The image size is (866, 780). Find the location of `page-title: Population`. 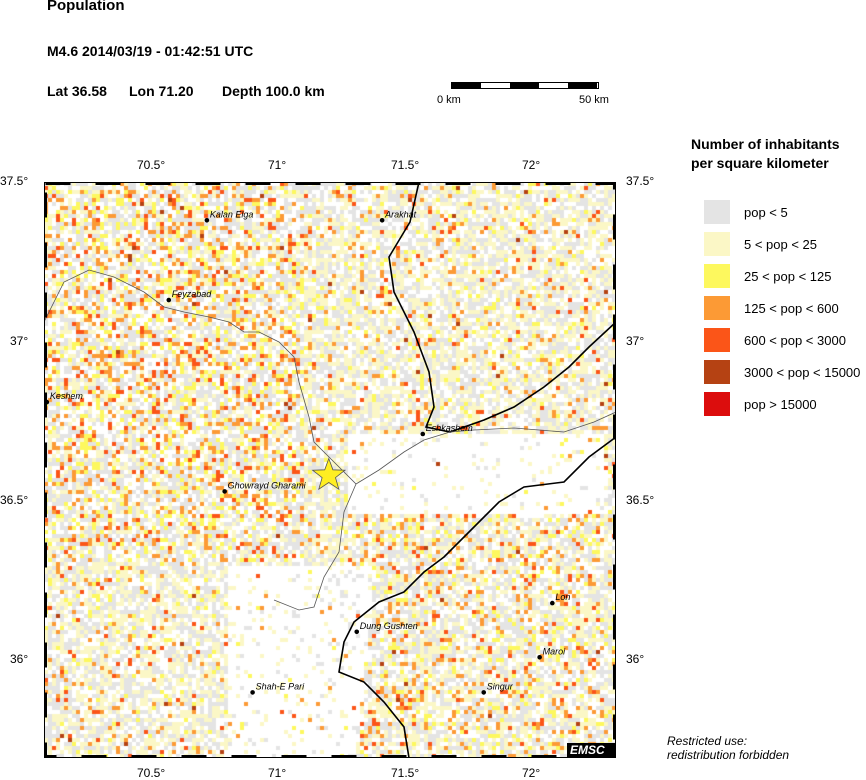

page-title: Population is located at coordinates (86, 7).